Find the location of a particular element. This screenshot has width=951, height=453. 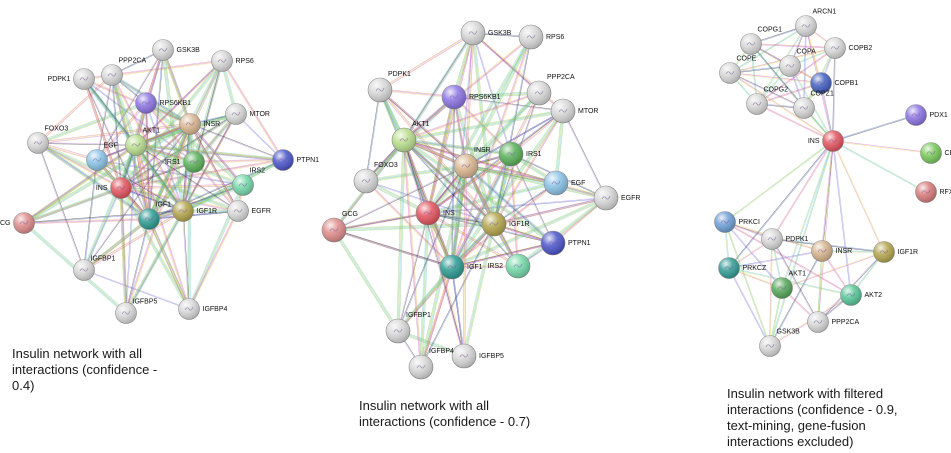

node-label: RPS6KB1 is located at coordinates (485, 97).